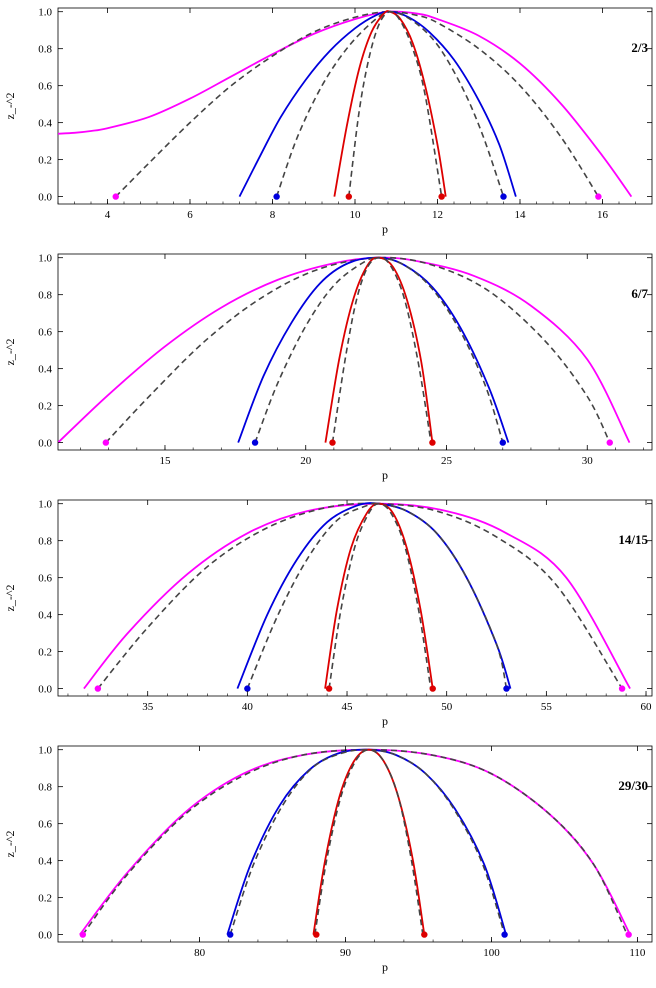 Image resolution: width=656 pixels, height=988 pixels. What do you see at coordinates (346, 953) in the screenshot?
I see `x-tick-label: 90` at bounding box center [346, 953].